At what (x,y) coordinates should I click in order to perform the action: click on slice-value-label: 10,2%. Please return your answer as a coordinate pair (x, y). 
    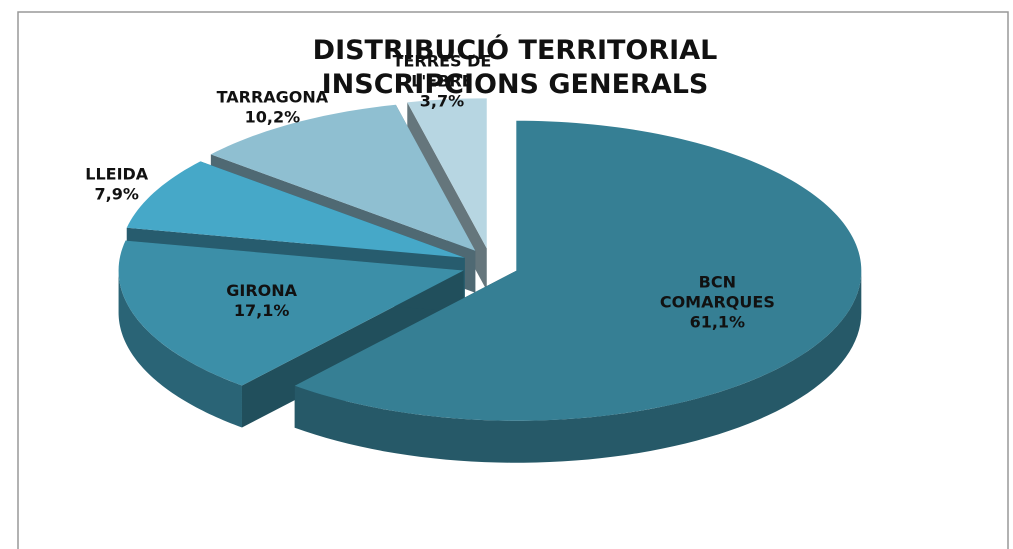
    Looking at the image, I should click on (273, 116).